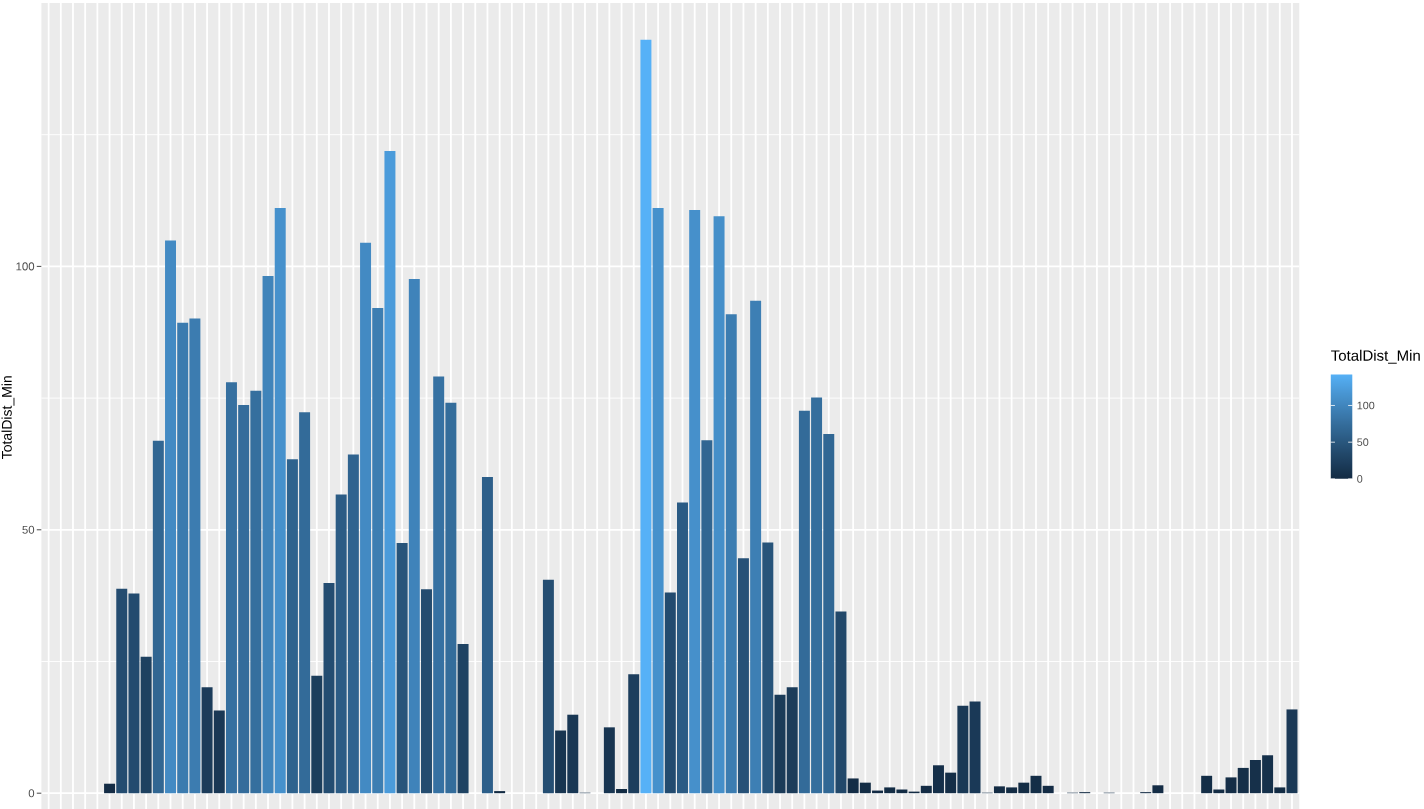 The width and height of the screenshot is (1424, 809). What do you see at coordinates (1366, 405) in the screenshot?
I see `color-bar-label: 100` at bounding box center [1366, 405].